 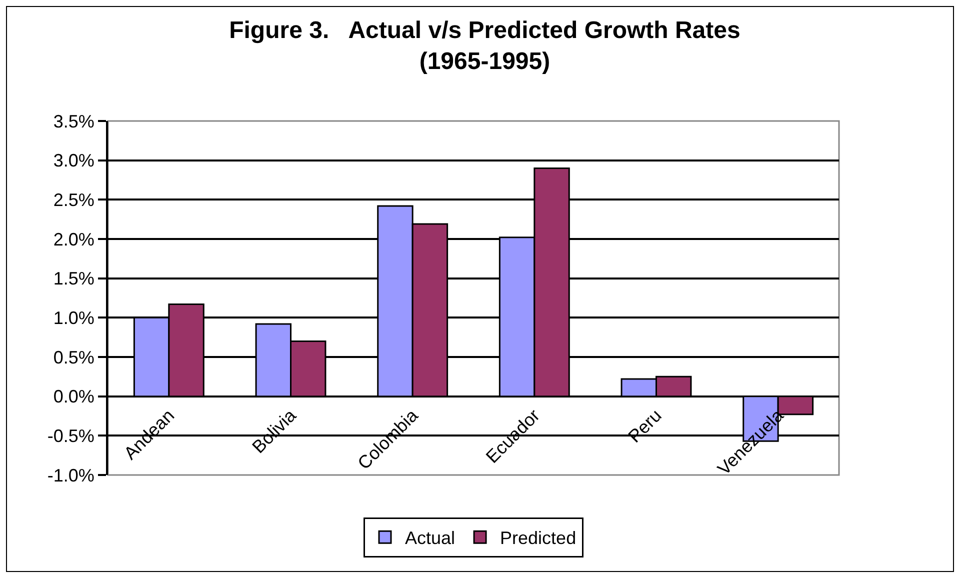 I want to click on y-tick-label: -1.0%, so click(x=70, y=475).